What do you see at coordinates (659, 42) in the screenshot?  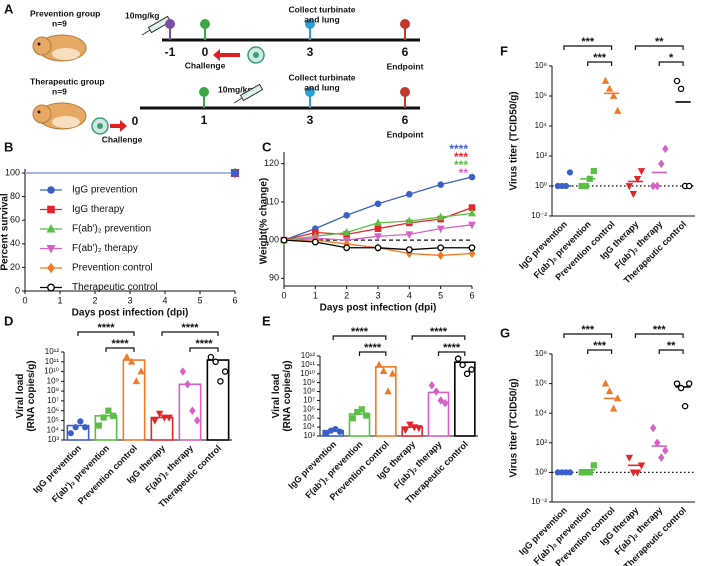 I see `significance-label: **` at bounding box center [659, 42].